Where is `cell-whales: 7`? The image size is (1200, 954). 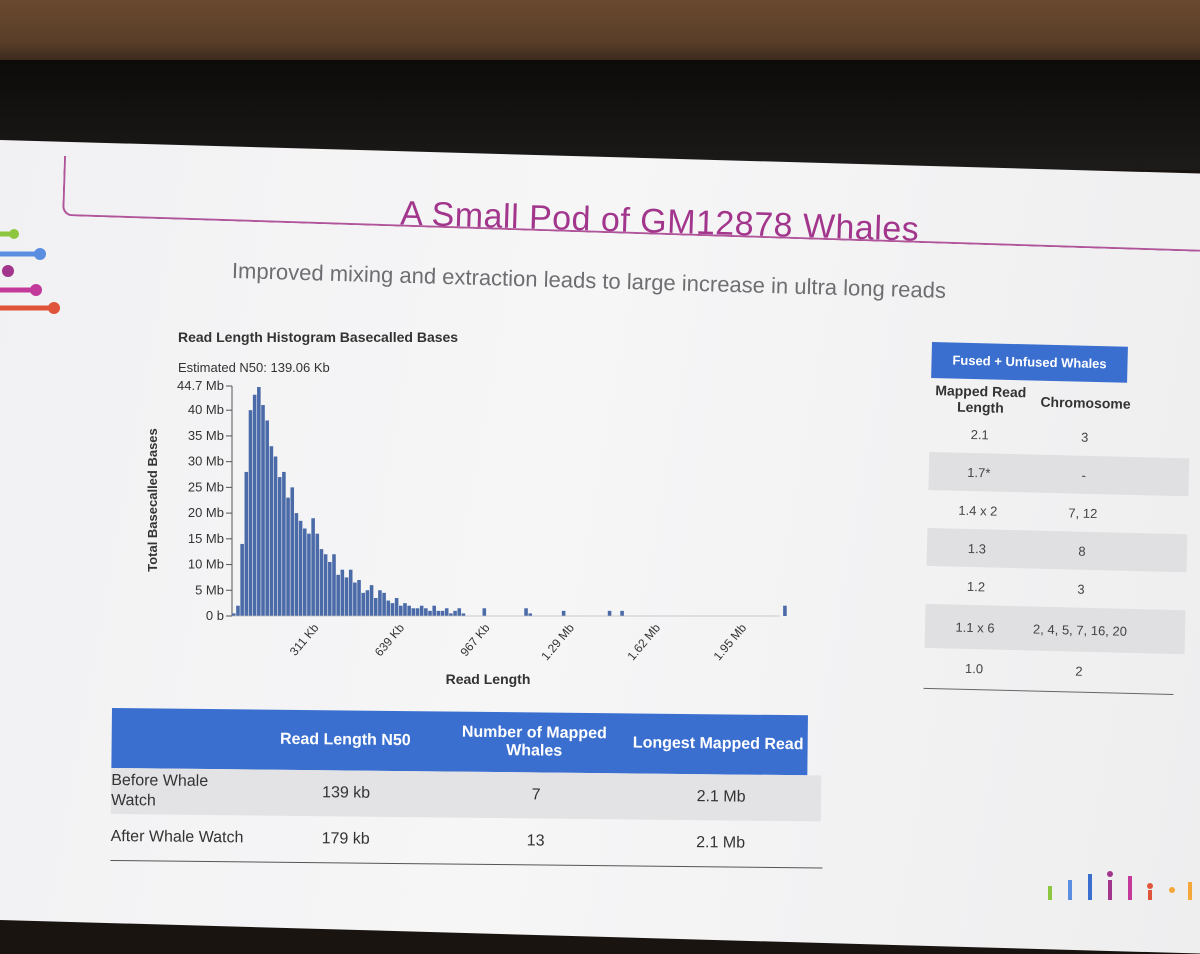
cell-whales: 7 is located at coordinates (536, 795).